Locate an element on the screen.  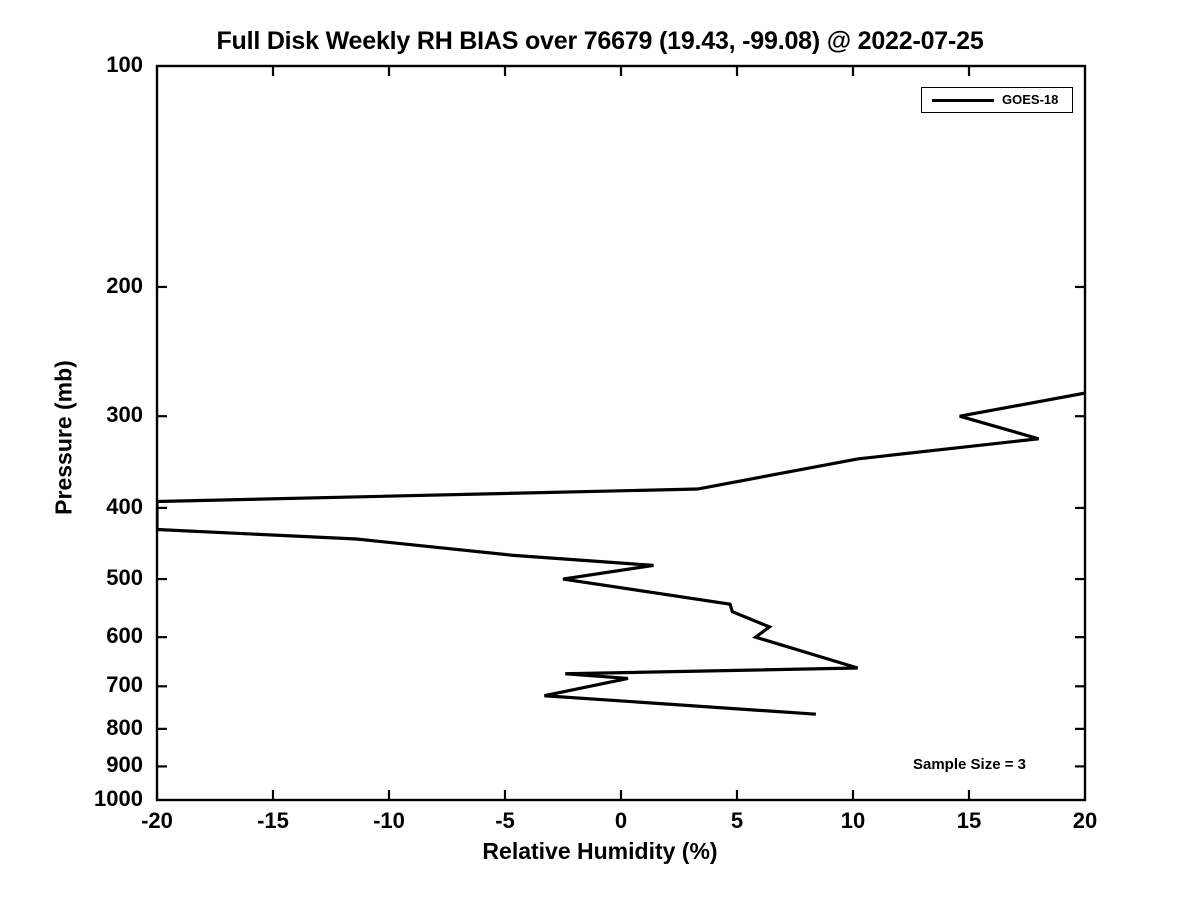
x-tick-label: 10 is located at coordinates (853, 820).